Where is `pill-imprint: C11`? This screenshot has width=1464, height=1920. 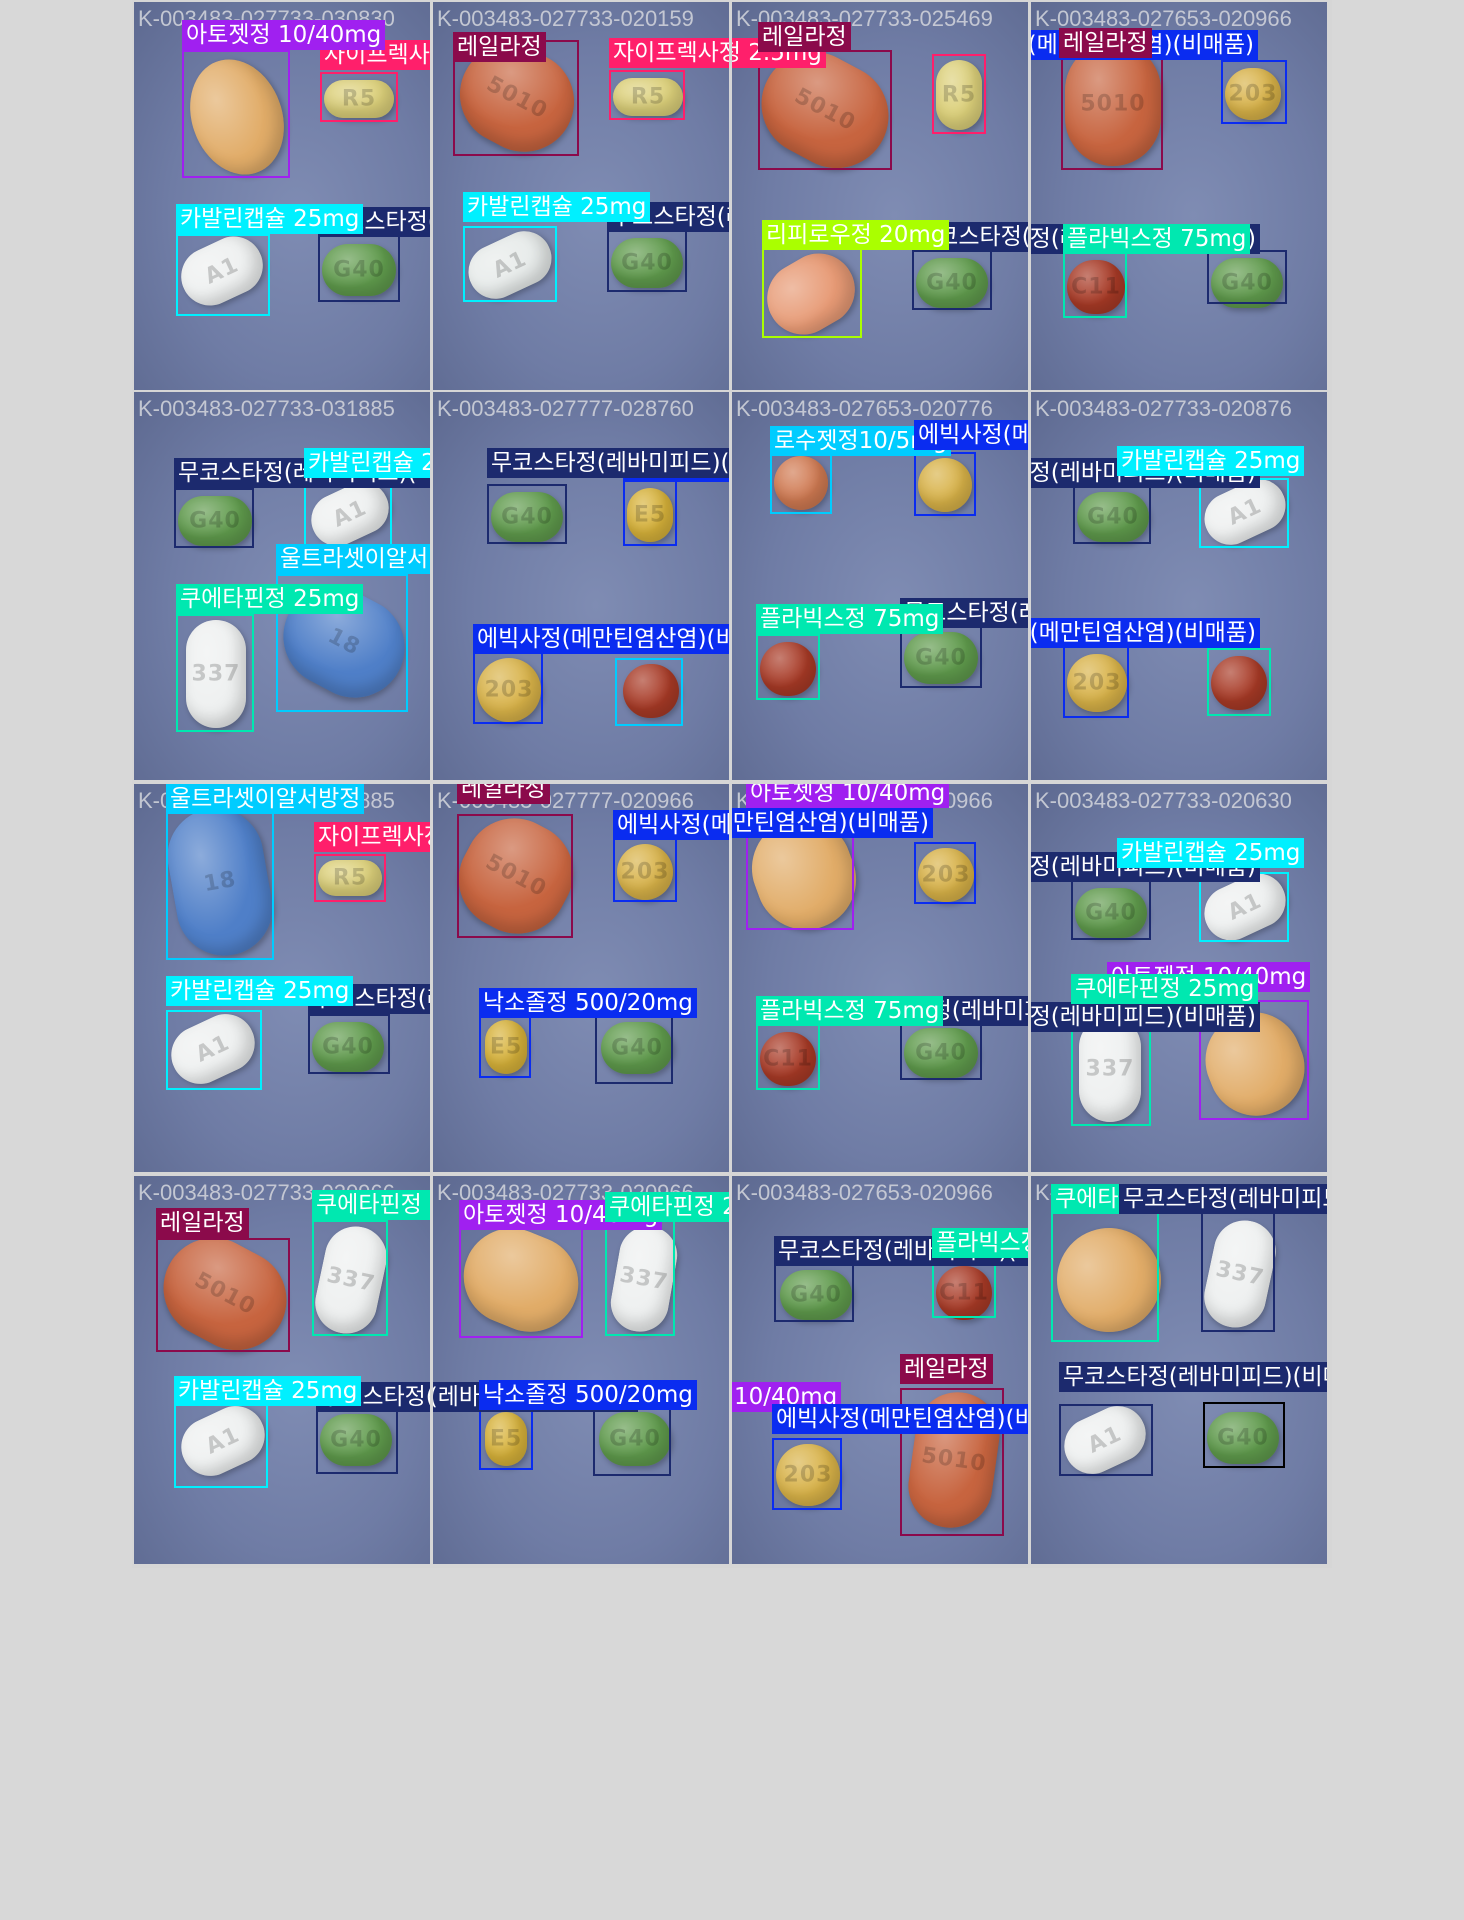
pill-imprint: C11 is located at coordinates (964, 1293).